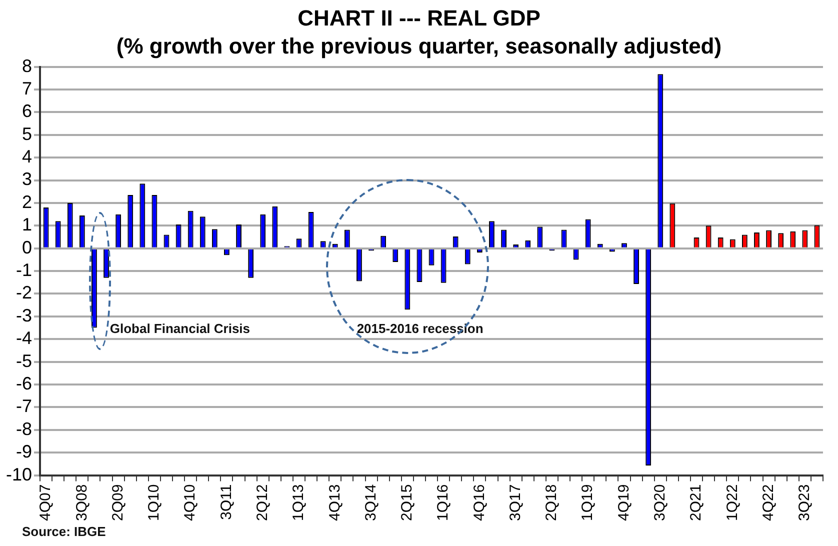 The height and width of the screenshot is (546, 838). What do you see at coordinates (81, 503) in the screenshot?
I see `x-tick-label: 3Q08` at bounding box center [81, 503].